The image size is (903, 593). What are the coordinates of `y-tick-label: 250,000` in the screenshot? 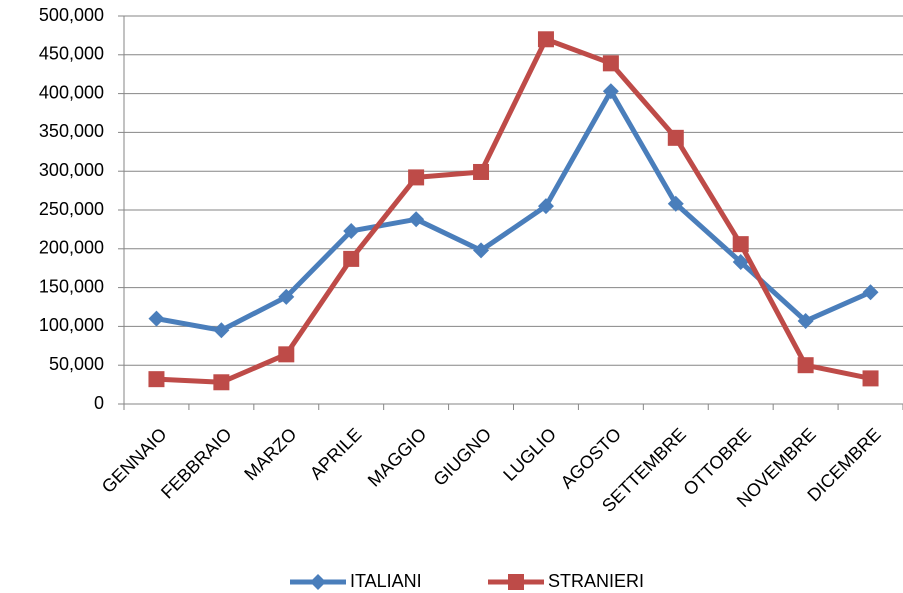 It's located at (71, 209).